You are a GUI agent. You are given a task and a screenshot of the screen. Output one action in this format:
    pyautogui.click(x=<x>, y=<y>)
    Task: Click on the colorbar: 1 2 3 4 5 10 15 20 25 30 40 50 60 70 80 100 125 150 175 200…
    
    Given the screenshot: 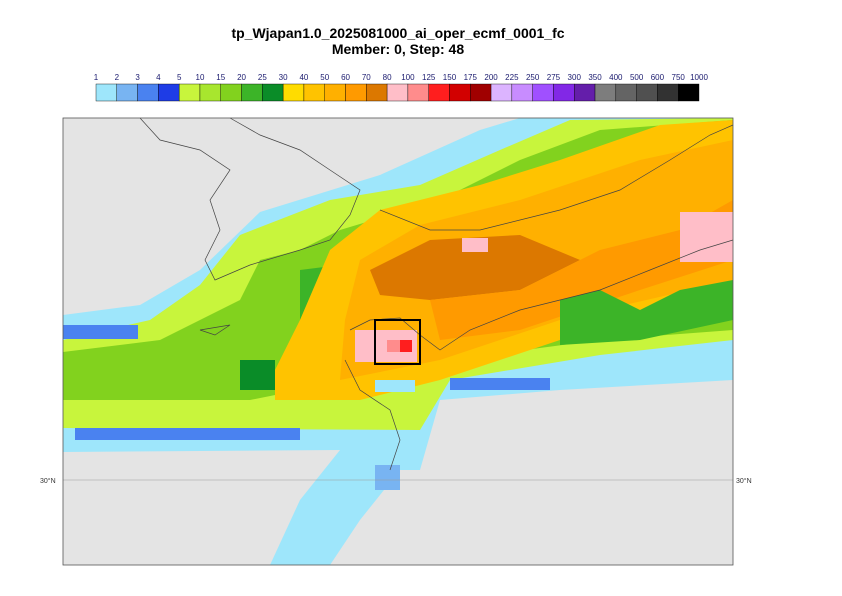 What is the action you would take?
    pyautogui.click(x=401, y=87)
    